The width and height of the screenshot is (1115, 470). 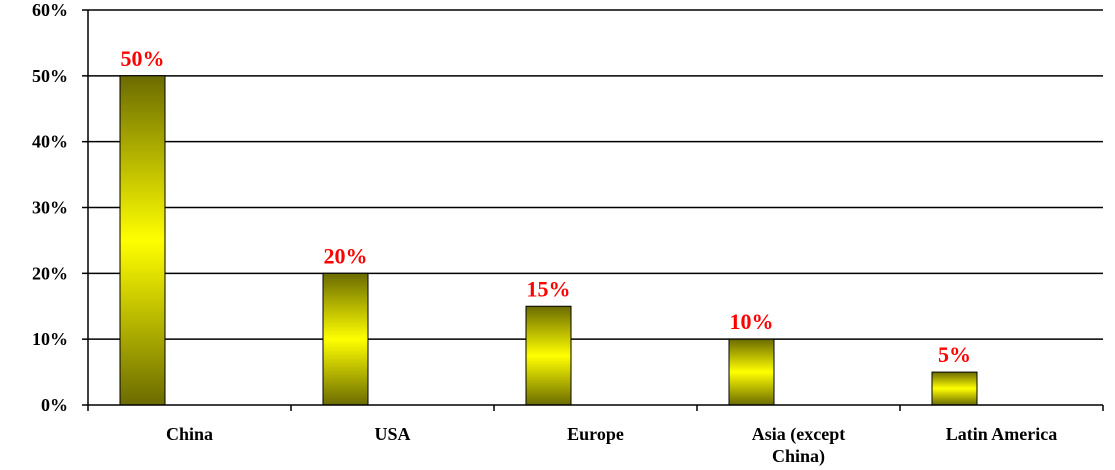 I want to click on y-axis-tick-labels: 0% 10% 20% 30% 40% 50% 60%, so click(x=60, y=207).